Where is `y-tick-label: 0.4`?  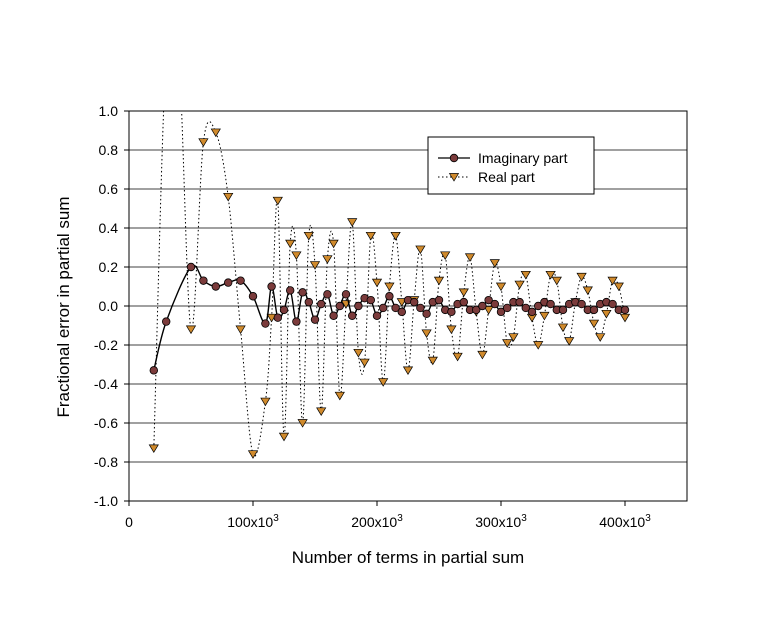
y-tick-label: 0.4 is located at coordinates (109, 228).